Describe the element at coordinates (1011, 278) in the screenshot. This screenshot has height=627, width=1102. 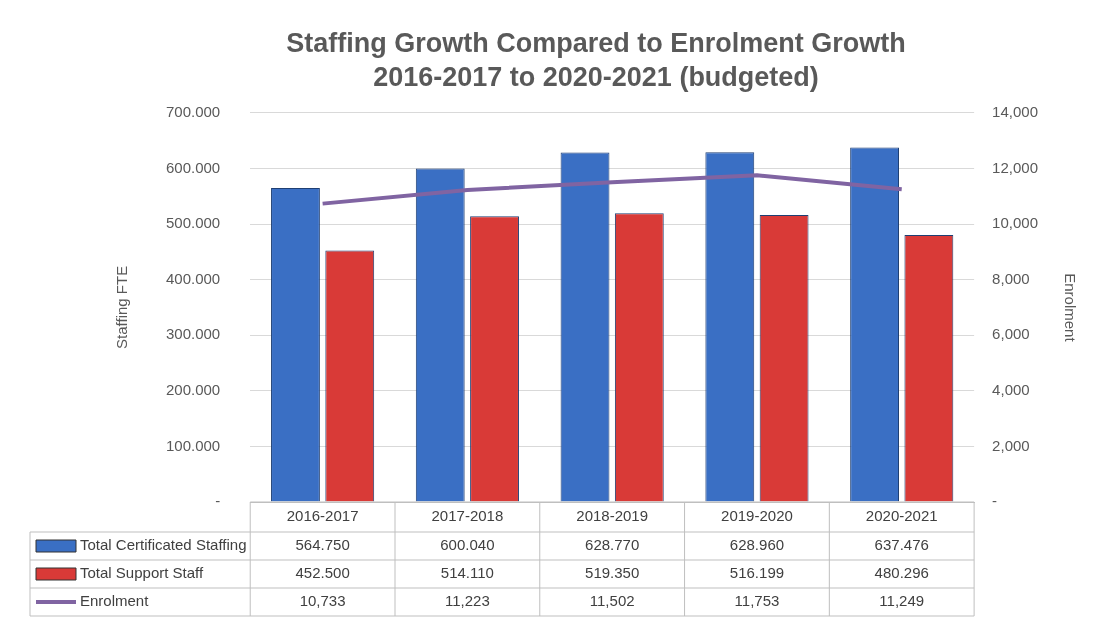
I see `y2-tick-label: 8,000` at that location.